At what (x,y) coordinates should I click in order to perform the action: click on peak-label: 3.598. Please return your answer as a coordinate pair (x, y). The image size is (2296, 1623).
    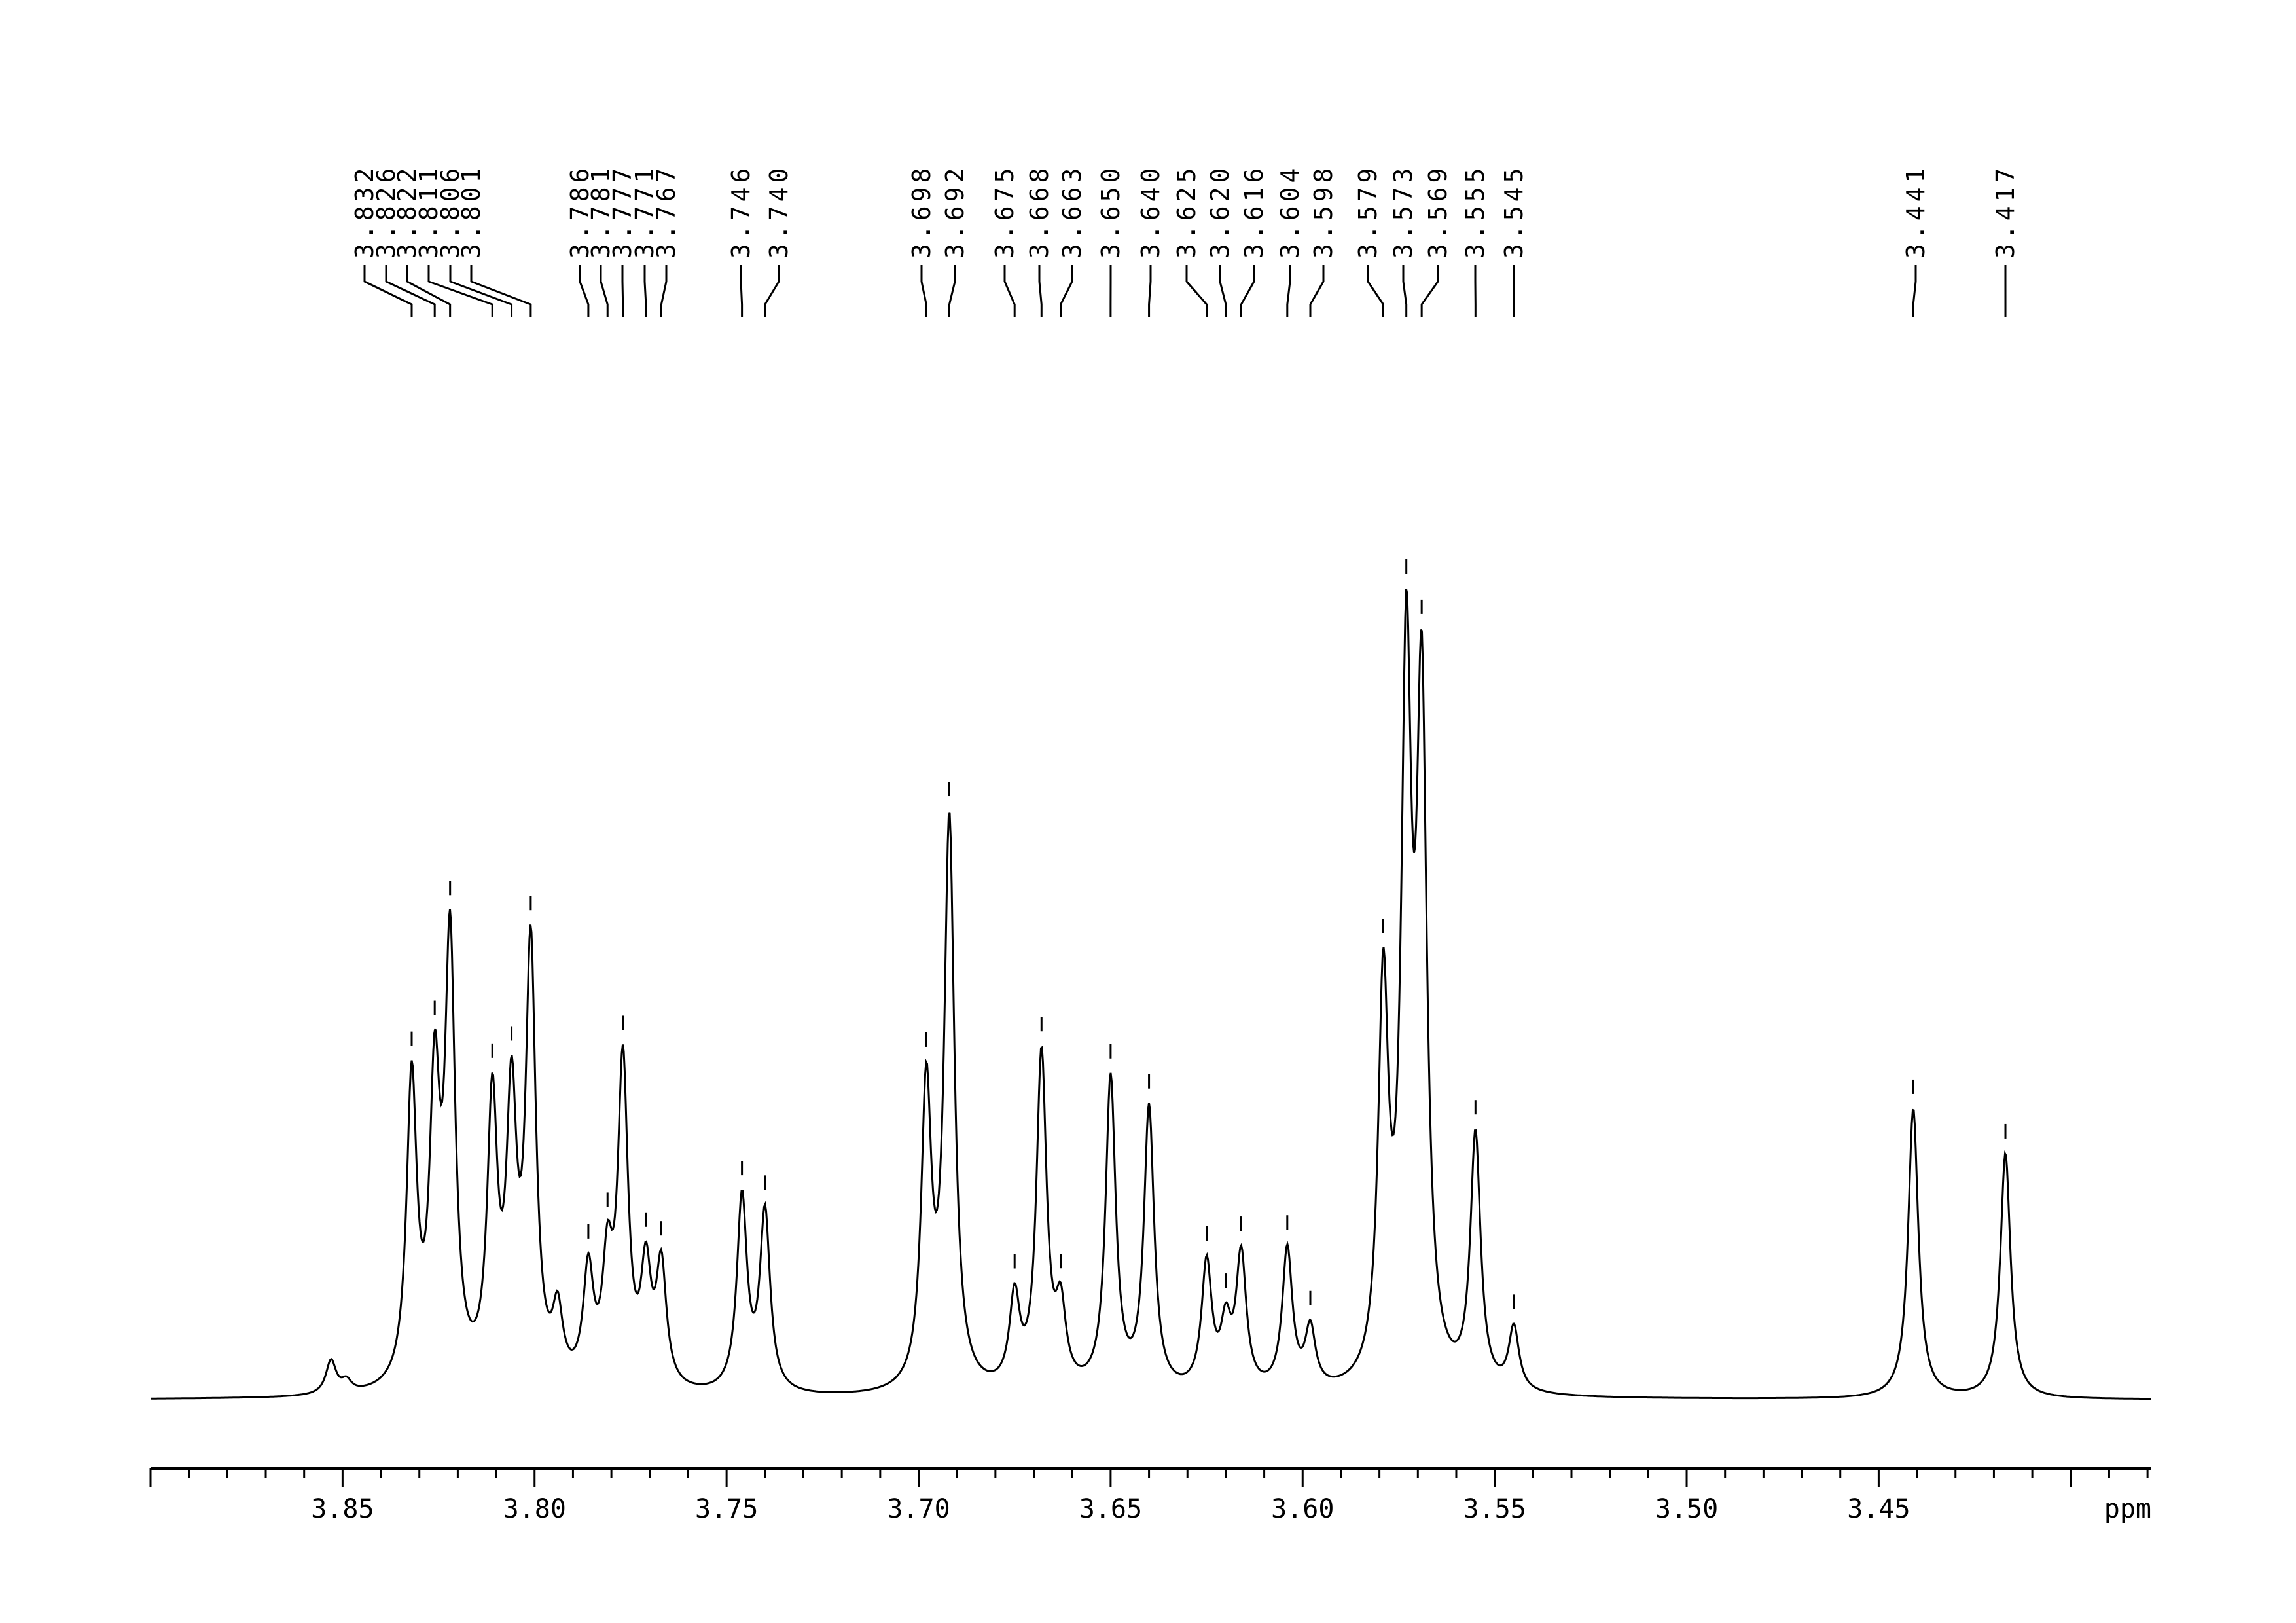
    Looking at the image, I should click on (1323, 211).